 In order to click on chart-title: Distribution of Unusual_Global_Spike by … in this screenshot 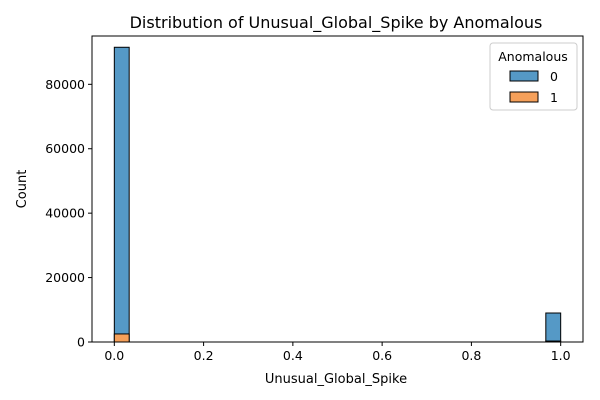, I will do `click(336, 23)`.